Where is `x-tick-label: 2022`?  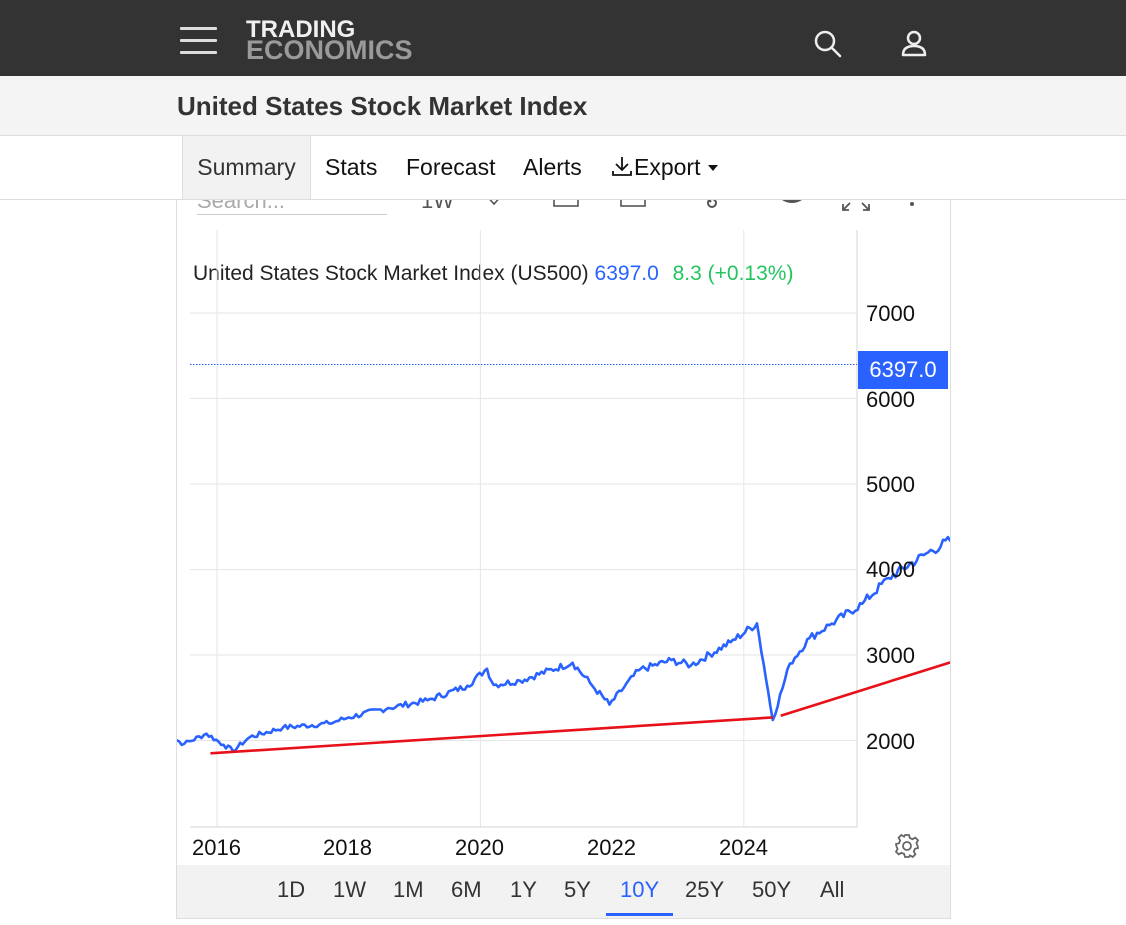
x-tick-label: 2022 is located at coordinates (611, 847).